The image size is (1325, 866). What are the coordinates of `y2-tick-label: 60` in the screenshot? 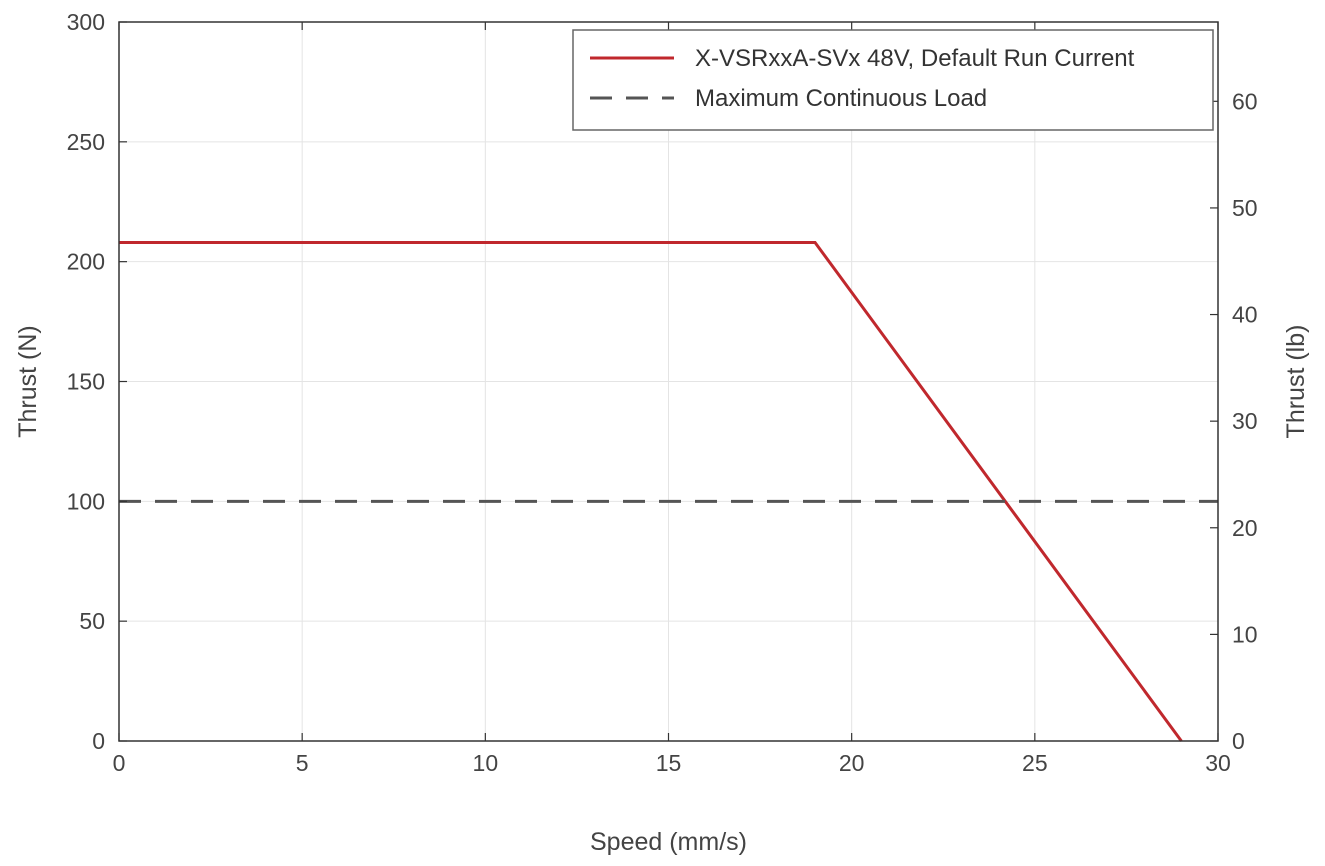 It's located at (1245, 101).